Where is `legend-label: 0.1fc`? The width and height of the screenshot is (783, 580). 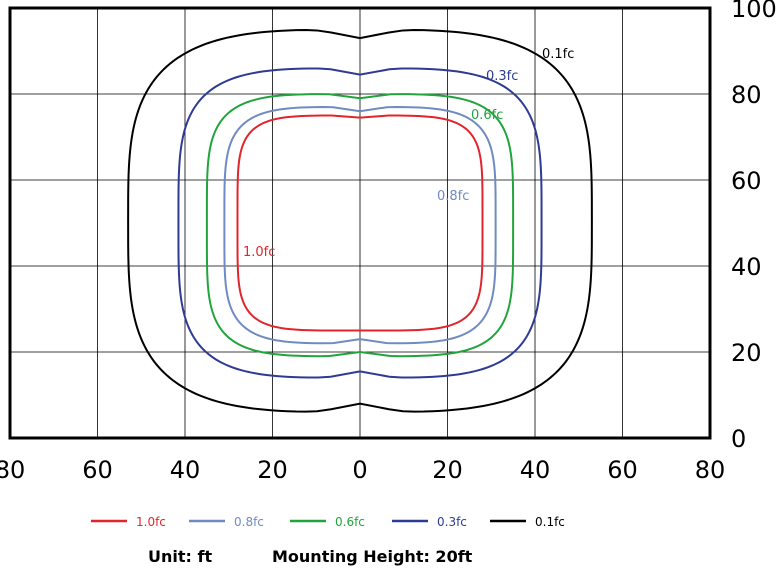
legend-label: 0.1fc is located at coordinates (550, 522).